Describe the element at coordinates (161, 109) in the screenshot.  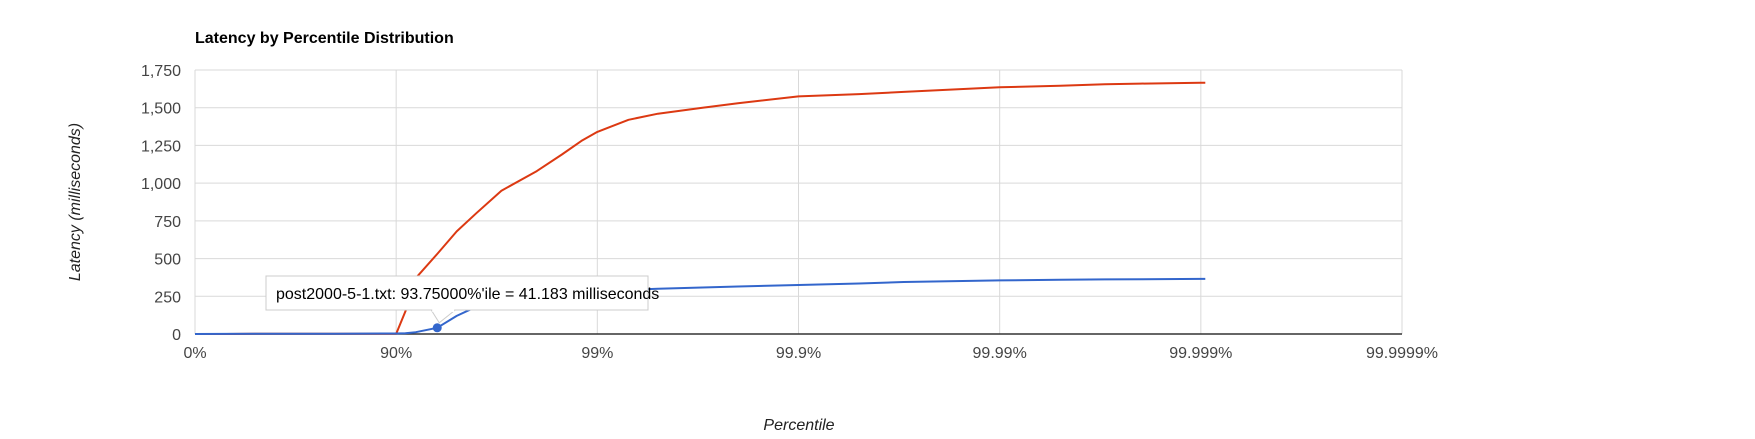
I see `y-tick-label: 1,500` at that location.